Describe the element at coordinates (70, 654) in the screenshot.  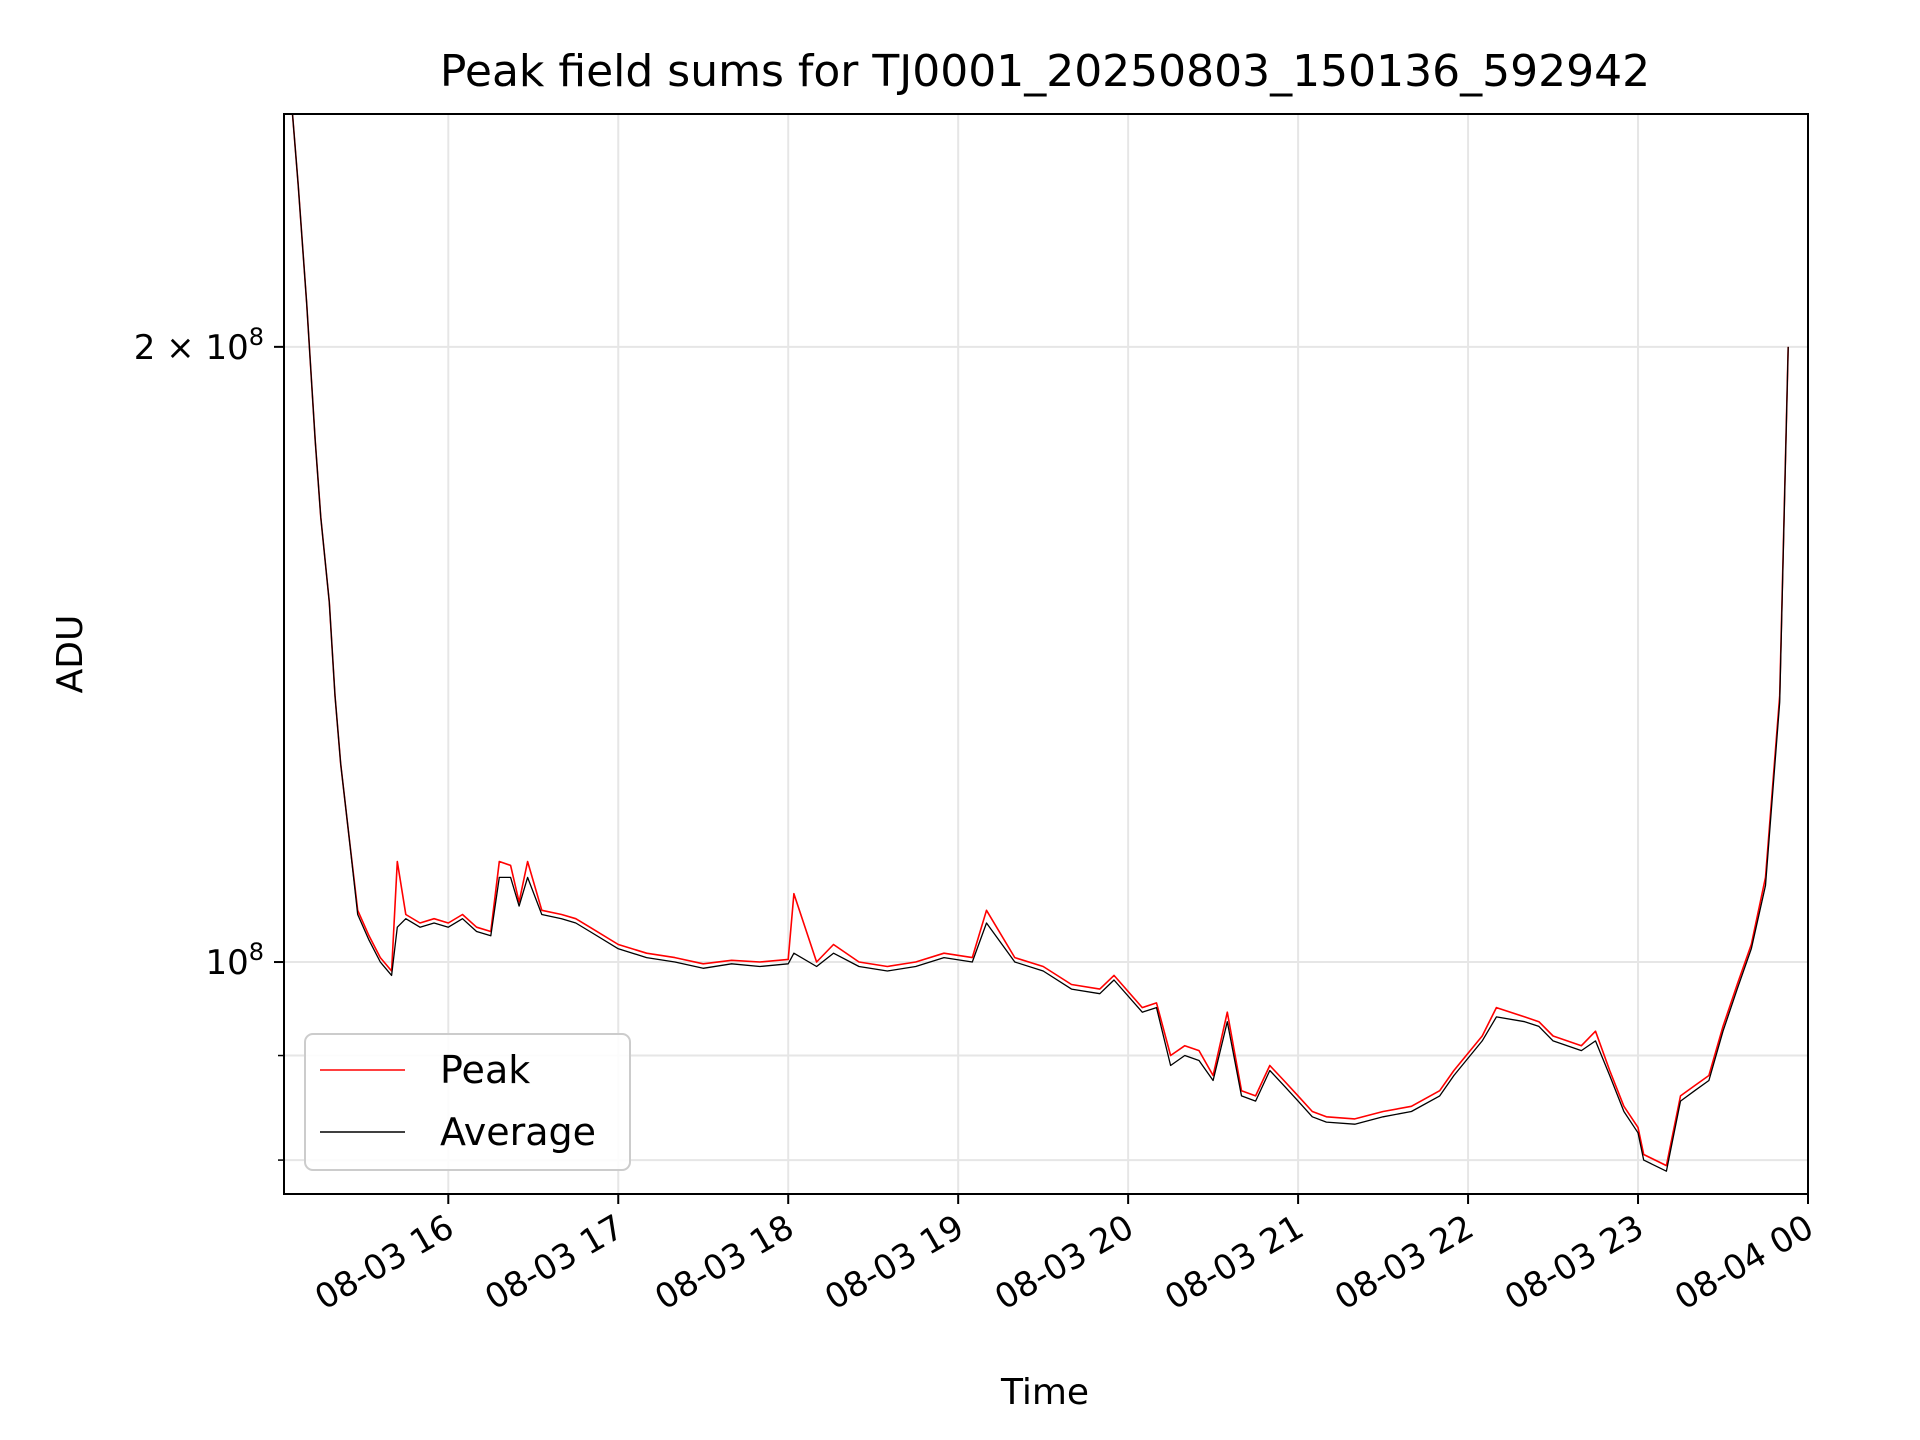
I see `y-axis-title: ADU` at that location.